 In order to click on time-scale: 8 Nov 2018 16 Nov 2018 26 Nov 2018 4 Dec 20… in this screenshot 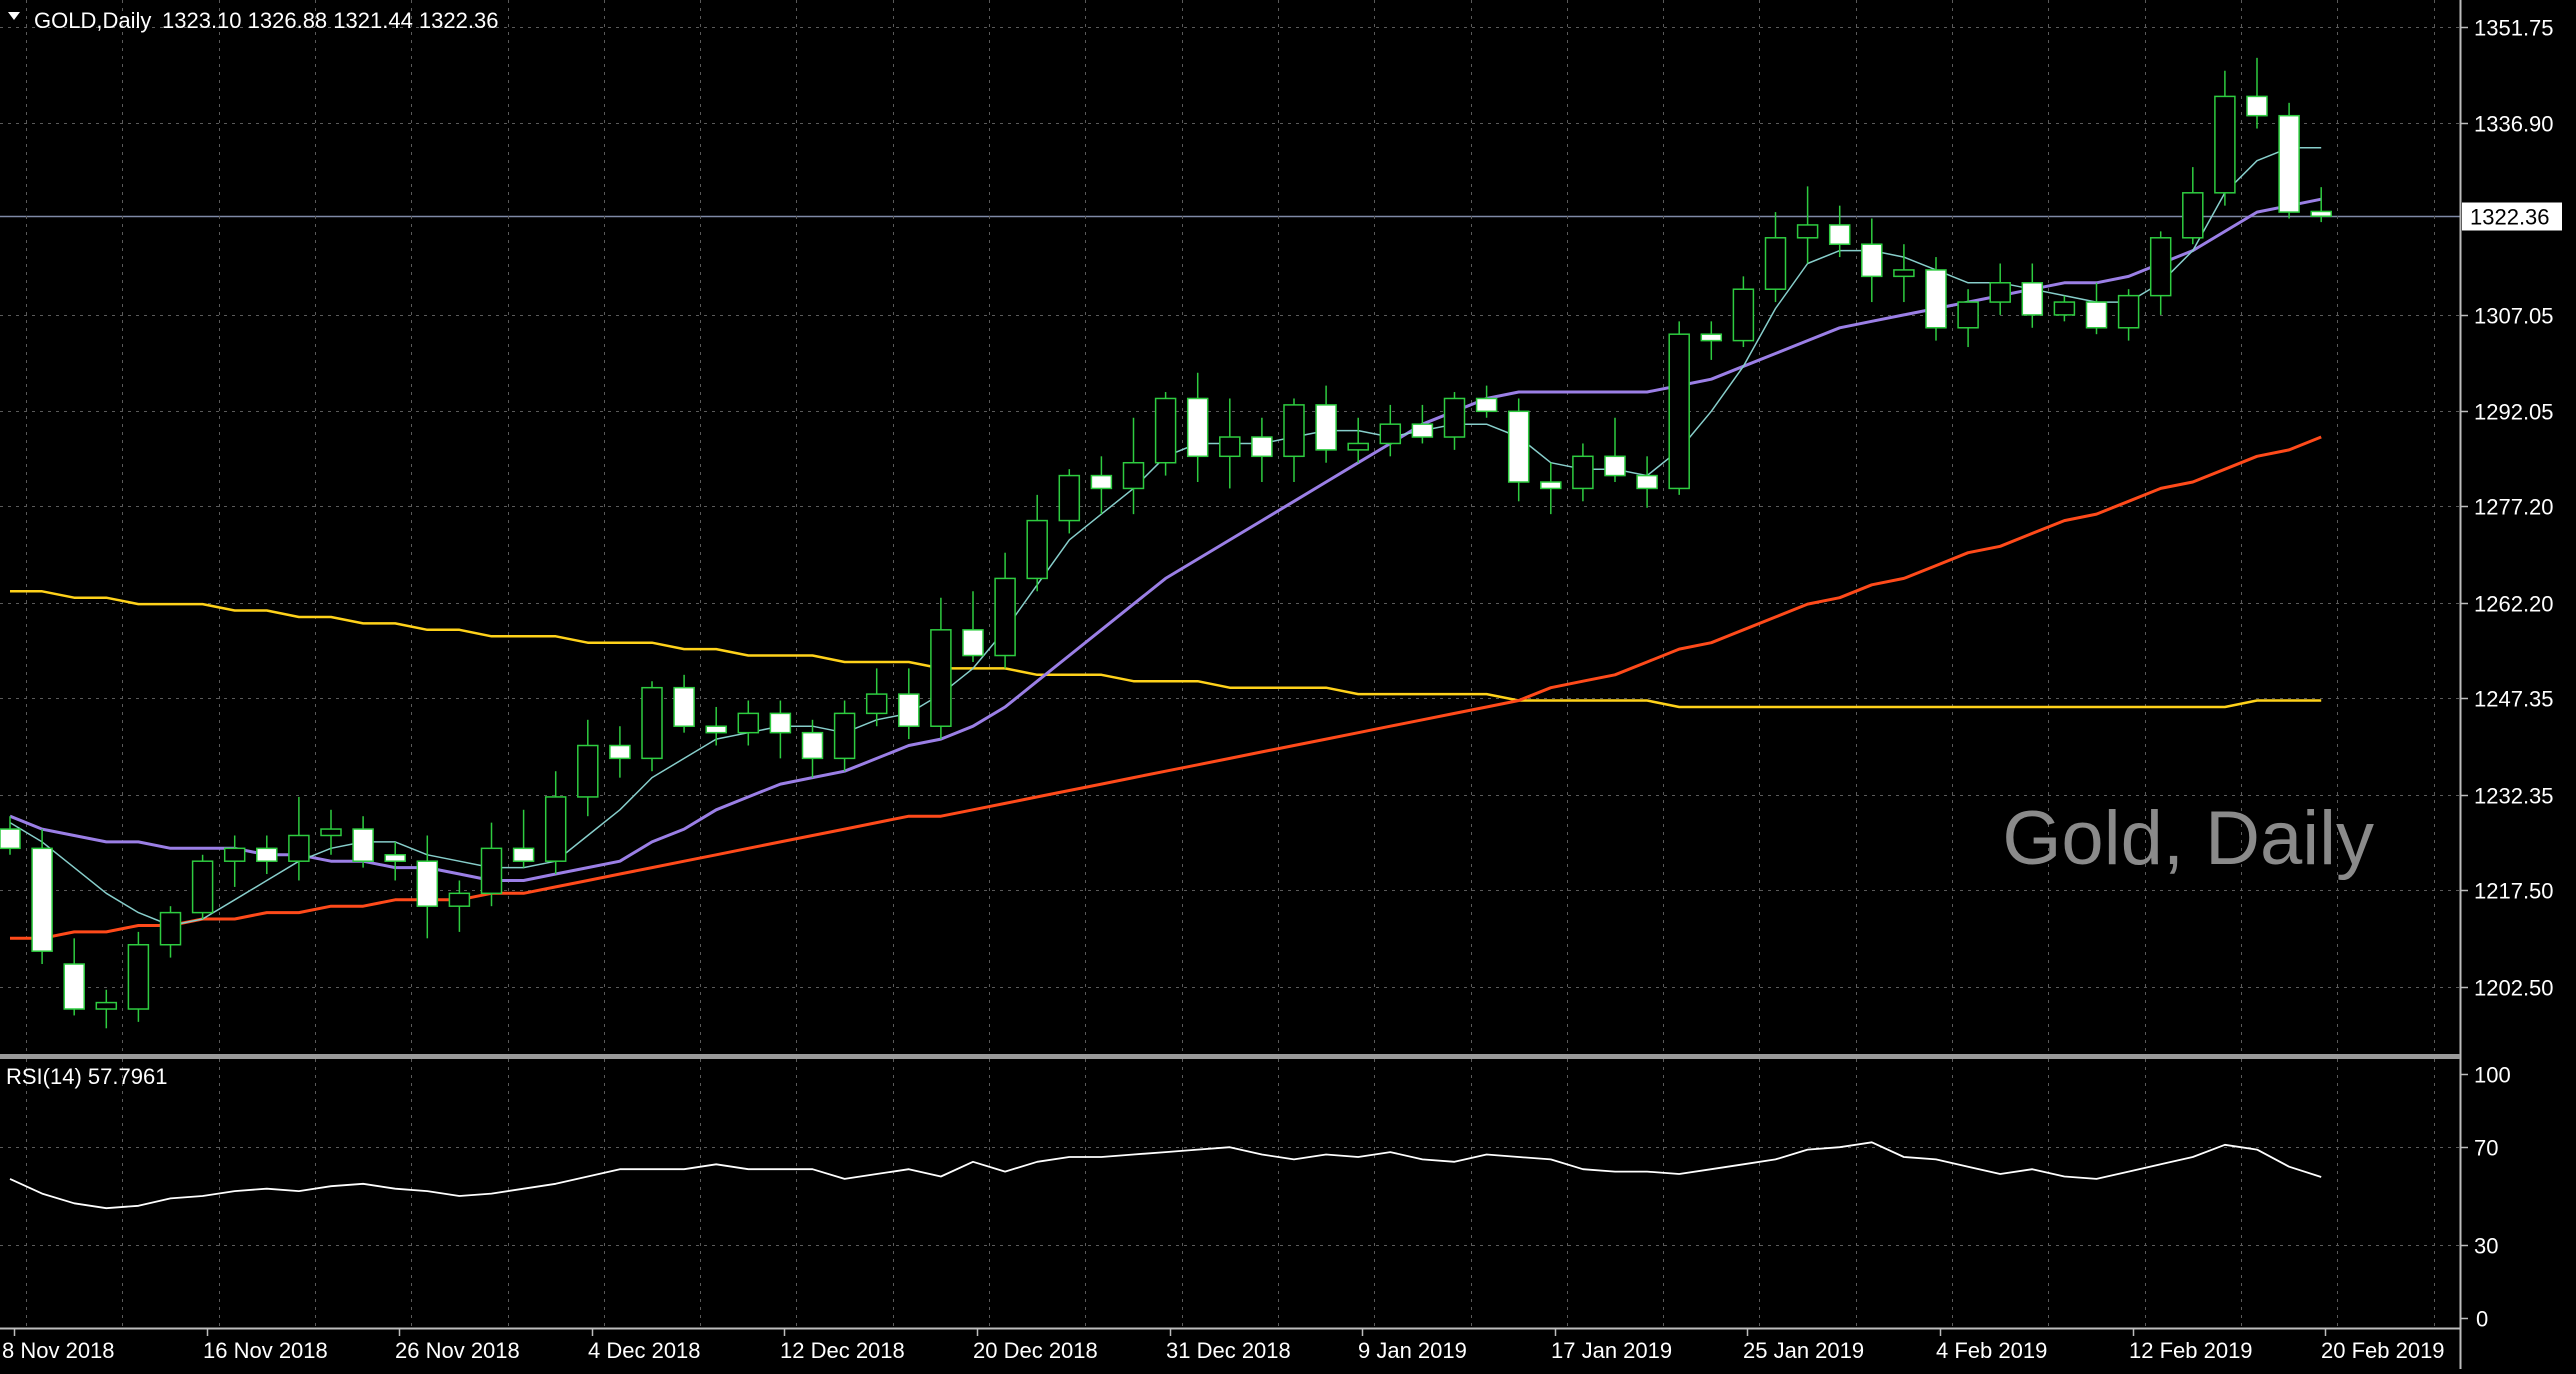, I will do `click(1223, 1345)`.